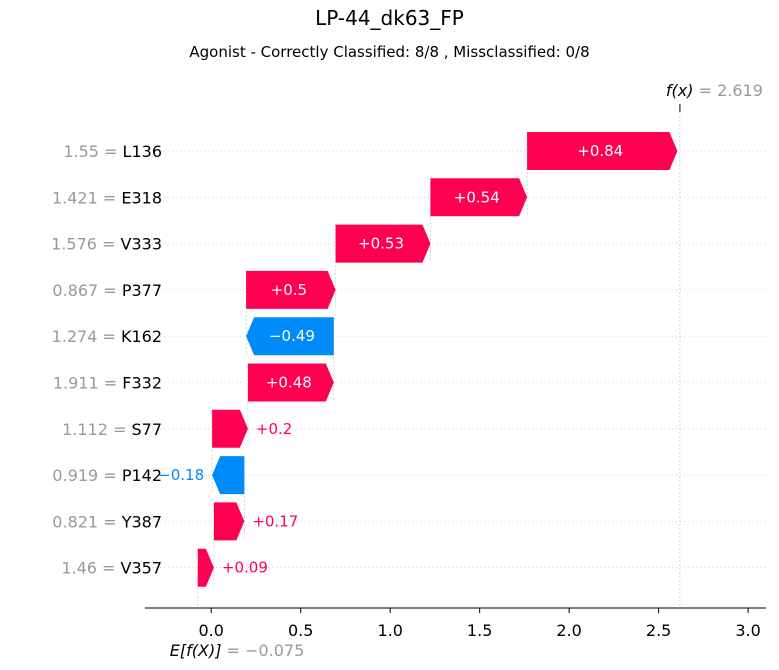  What do you see at coordinates (196, 650) in the screenshot?
I see `base-value-symbol: E[f(X)]` at bounding box center [196, 650].